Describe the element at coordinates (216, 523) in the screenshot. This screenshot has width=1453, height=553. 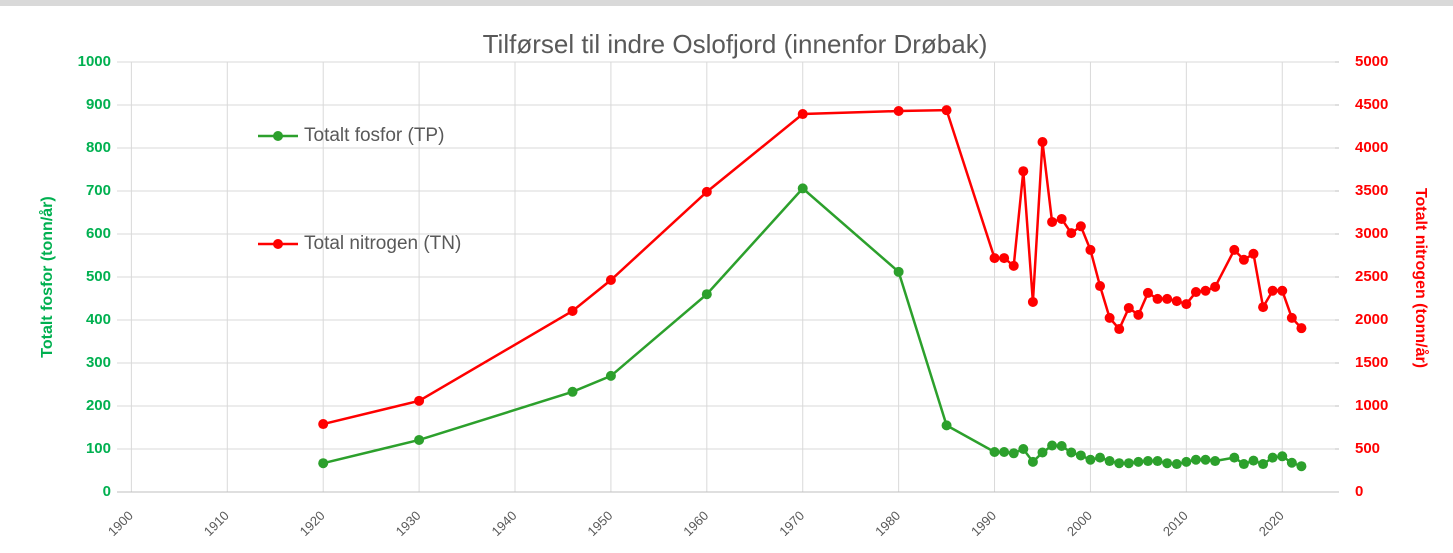
I see `x-tick-label: 1910` at that location.